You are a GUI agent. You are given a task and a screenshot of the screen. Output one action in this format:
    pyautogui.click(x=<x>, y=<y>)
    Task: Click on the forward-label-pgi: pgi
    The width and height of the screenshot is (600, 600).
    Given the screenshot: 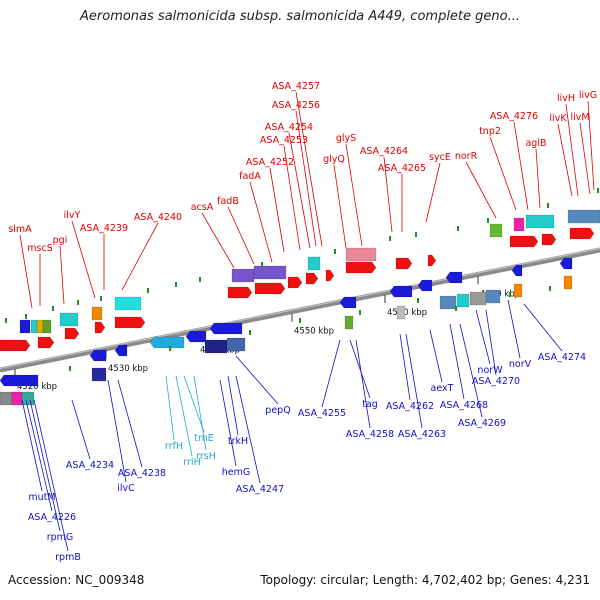 What is the action you would take?
    pyautogui.click(x=60, y=240)
    